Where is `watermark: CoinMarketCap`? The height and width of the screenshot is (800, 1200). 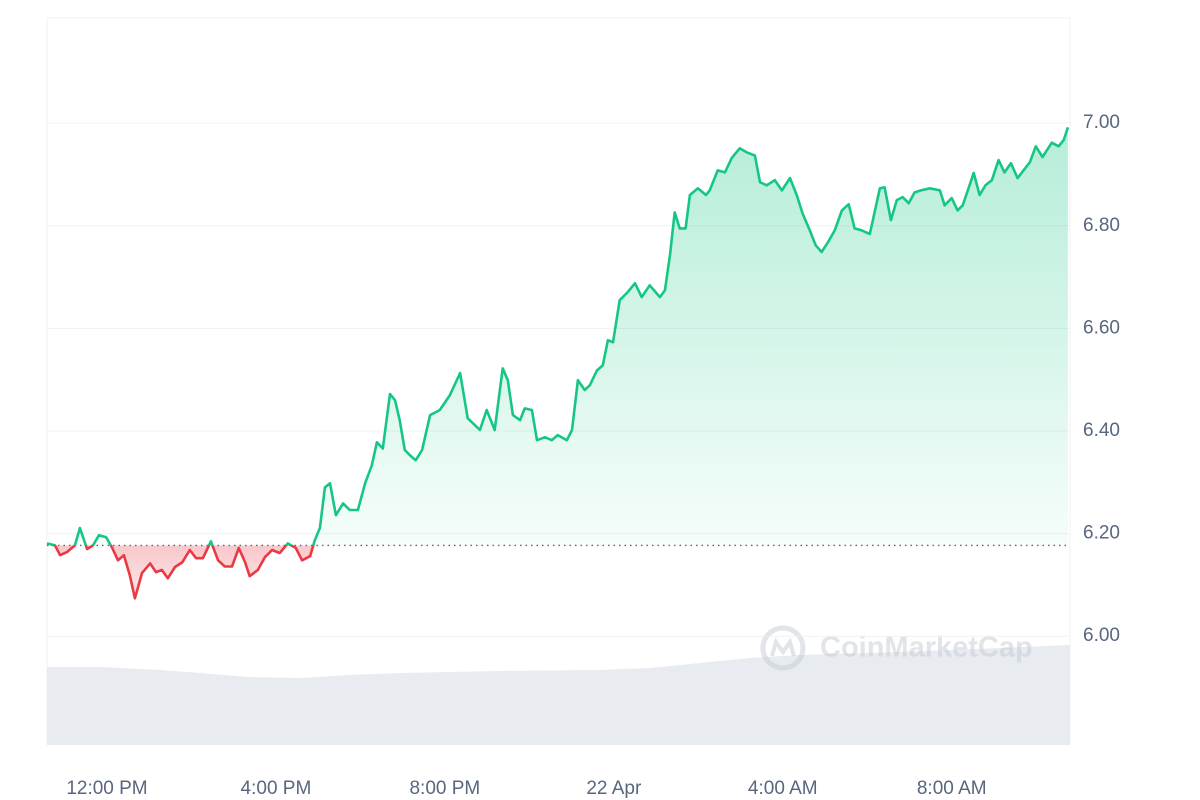
watermark: CoinMarketCap is located at coordinates (896, 648).